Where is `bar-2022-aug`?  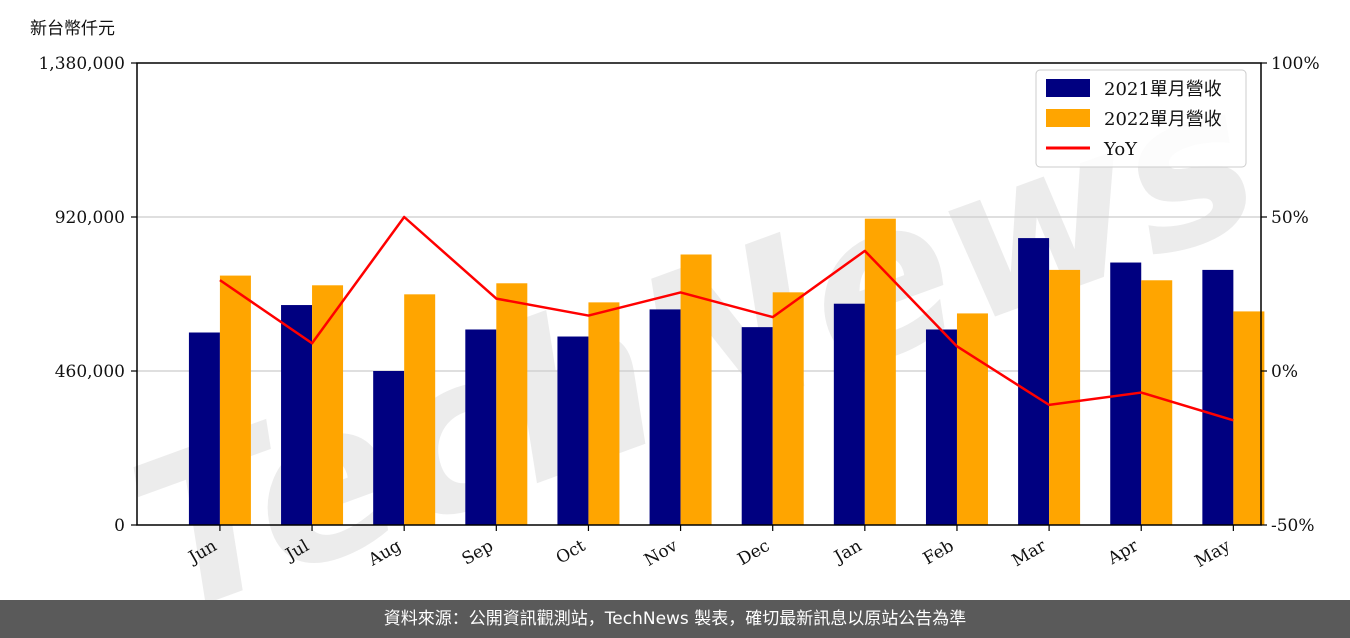
bar-2022-aug is located at coordinates (420, 409).